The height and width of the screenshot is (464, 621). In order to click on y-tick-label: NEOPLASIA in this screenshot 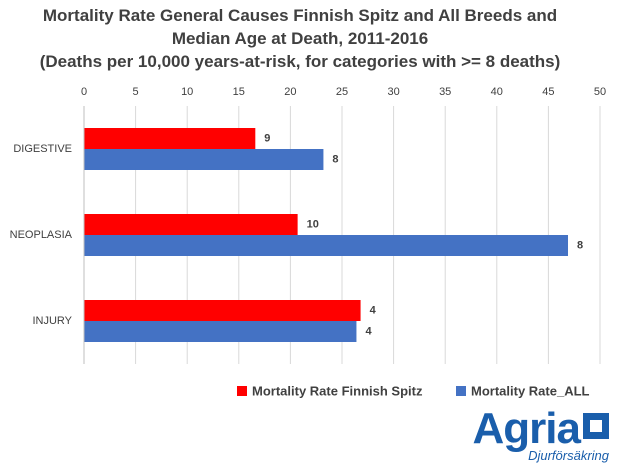, I will do `click(41, 235)`.